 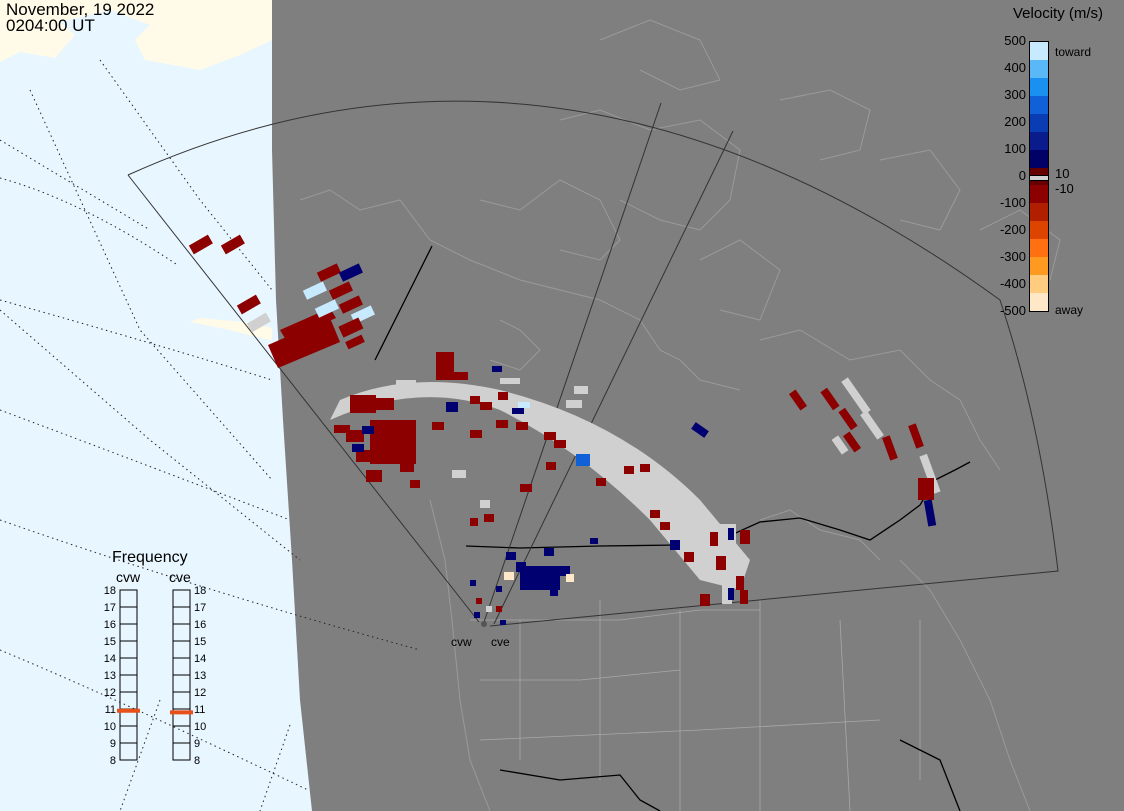 I want to click on alaska-cells, so click(x=281, y=301).